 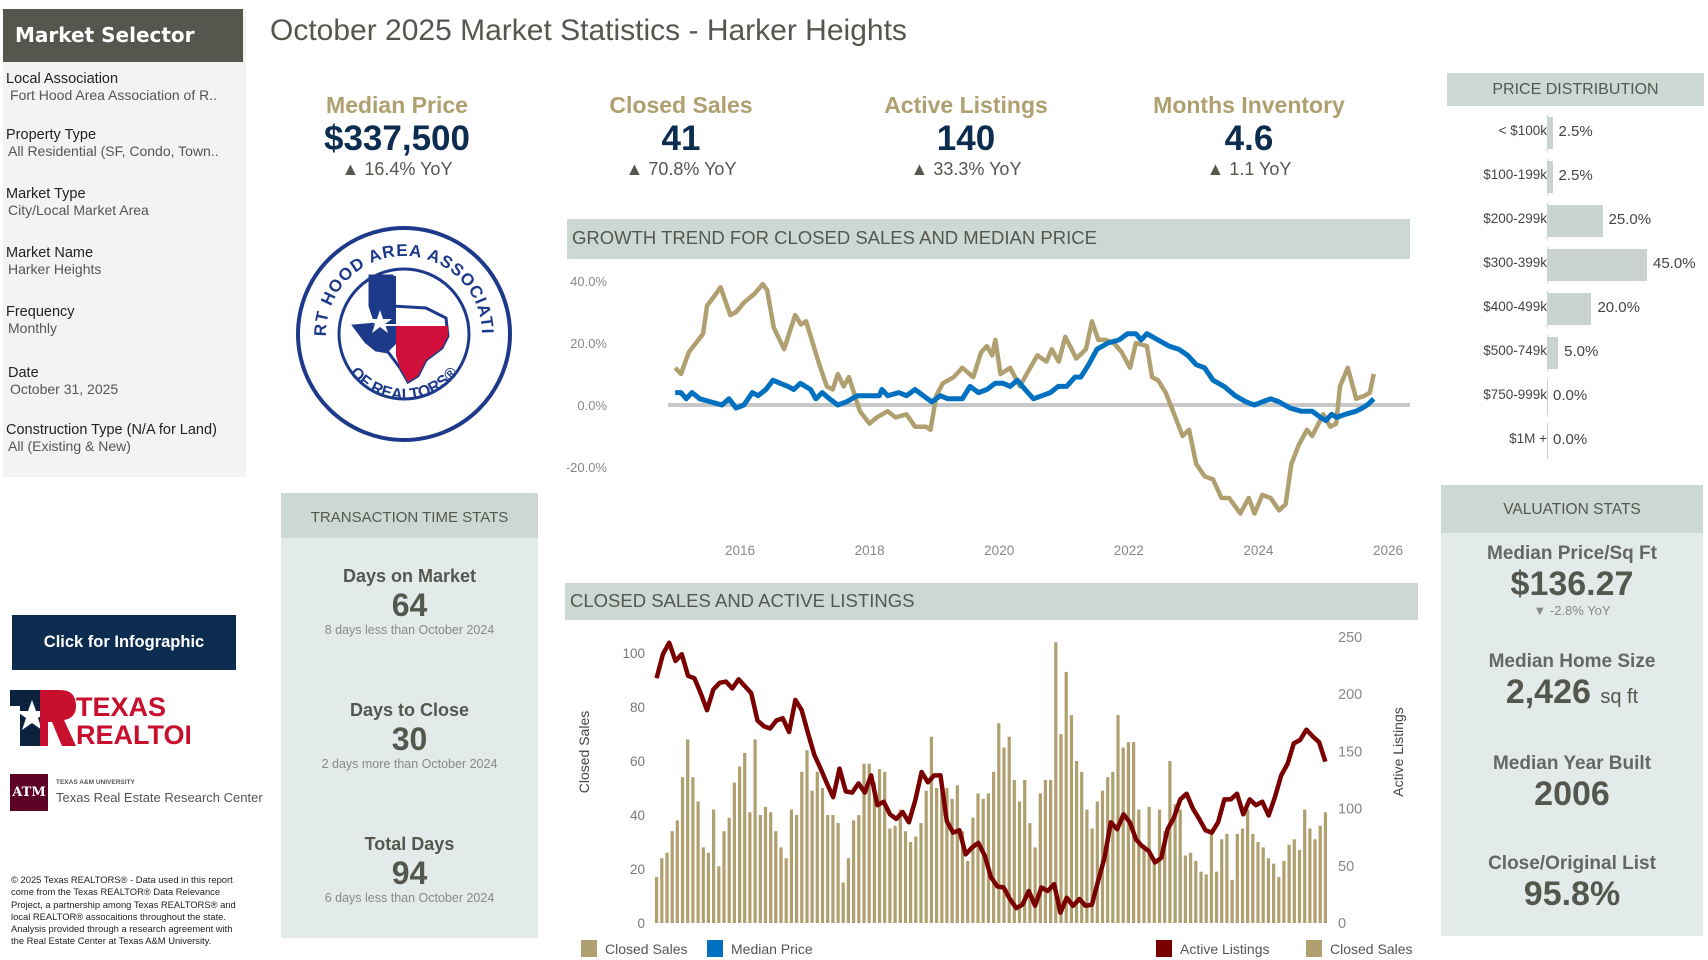 What do you see at coordinates (1359, 948) in the screenshot?
I see `legend-closed-sales-2: Closed Sales` at bounding box center [1359, 948].